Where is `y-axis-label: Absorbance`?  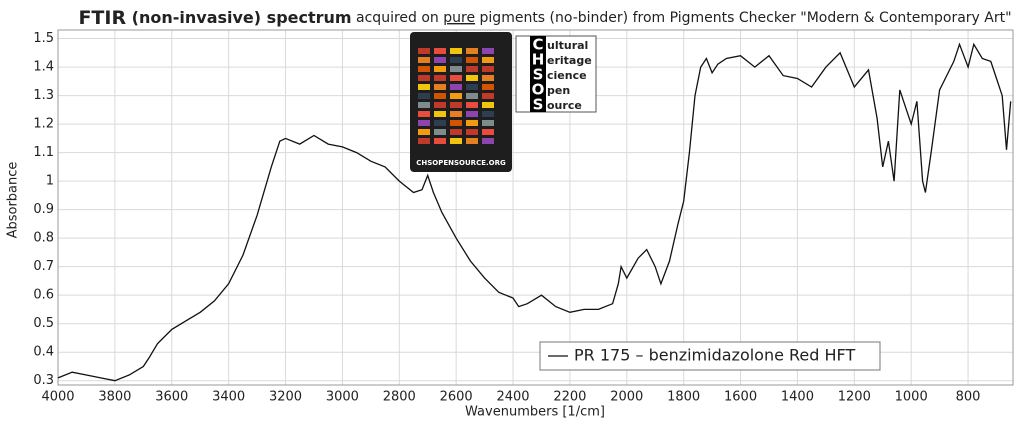
y-axis-label: Absorbance is located at coordinates (13, 200).